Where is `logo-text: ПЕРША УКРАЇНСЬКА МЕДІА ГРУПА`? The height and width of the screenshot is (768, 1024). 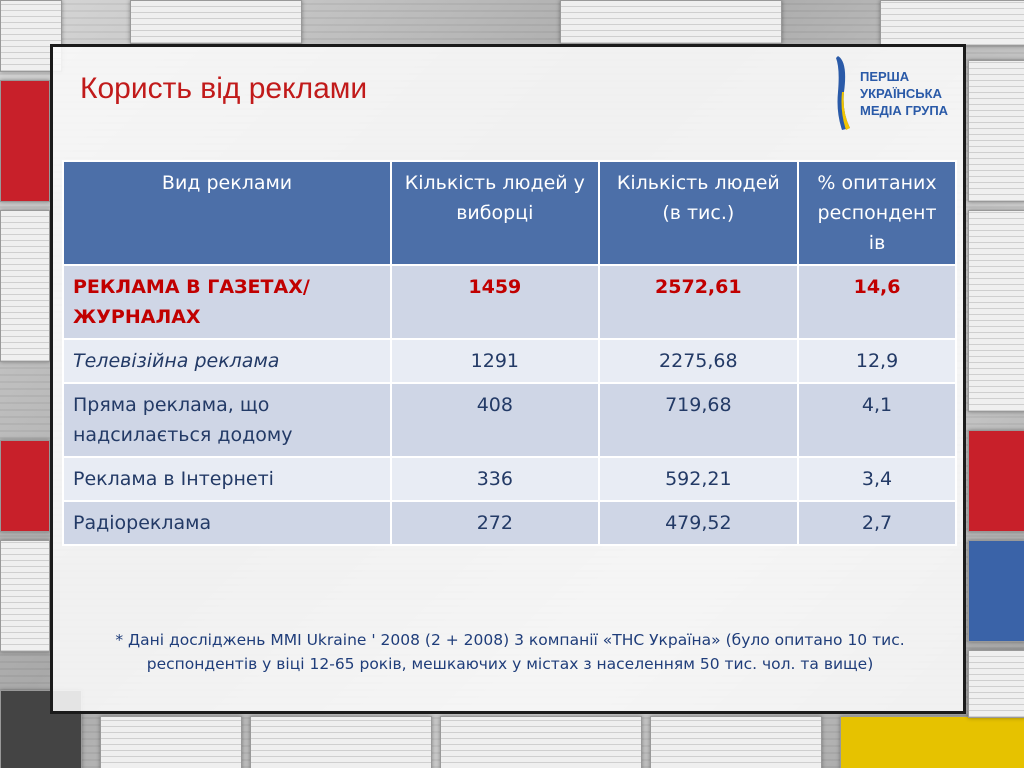
logo-text: ПЕРША УКРАЇНСЬКА МЕДІА ГРУПА is located at coordinates (904, 93).